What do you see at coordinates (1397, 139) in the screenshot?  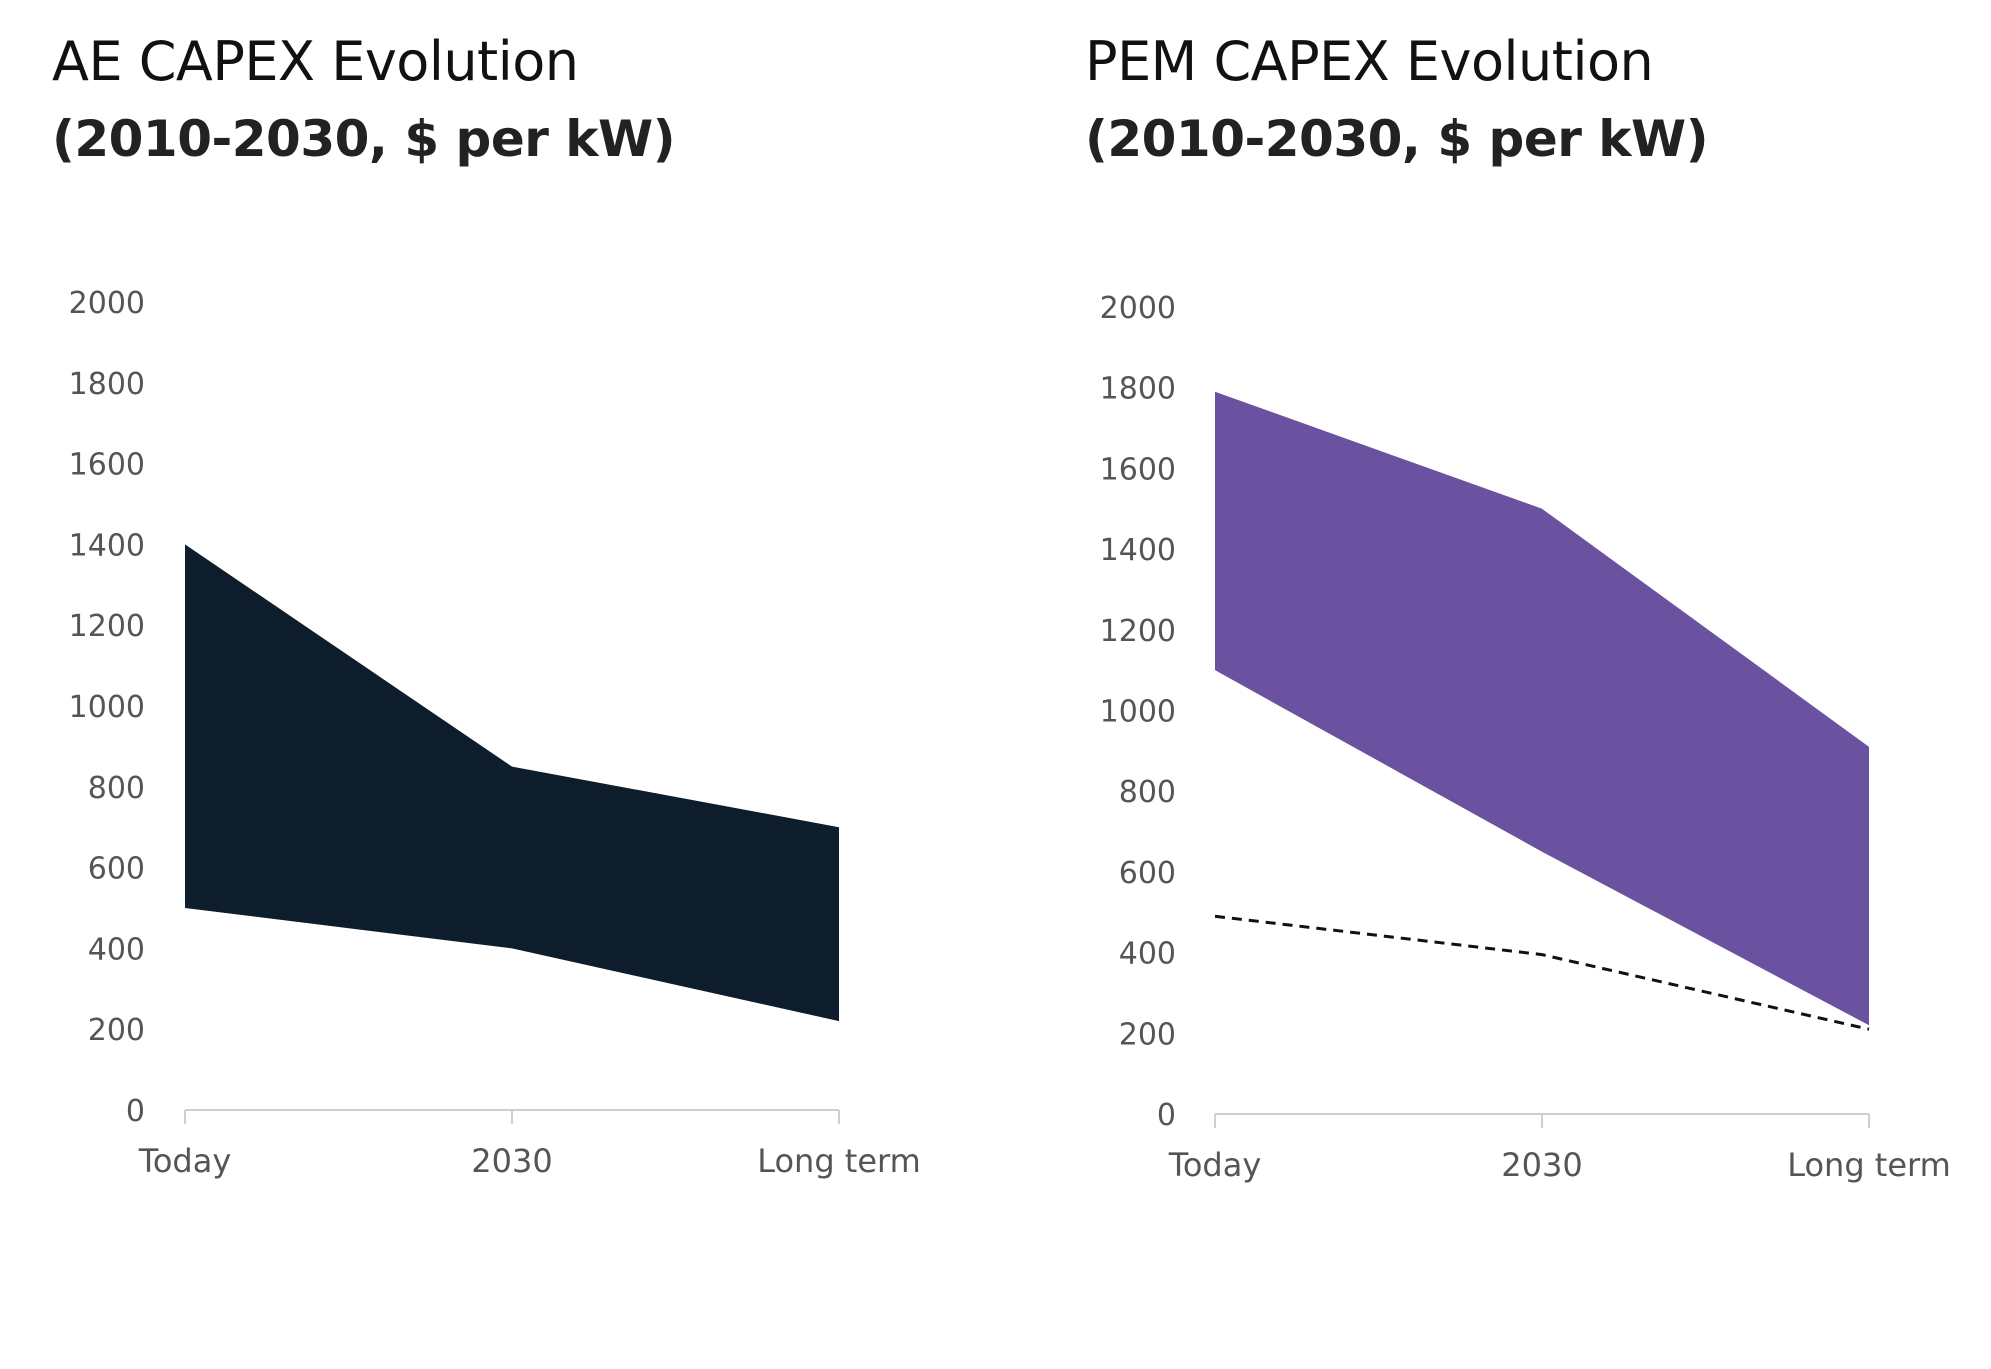 I see `pem-chart-subtitle: (2010-2030, $ per kW)` at bounding box center [1397, 139].